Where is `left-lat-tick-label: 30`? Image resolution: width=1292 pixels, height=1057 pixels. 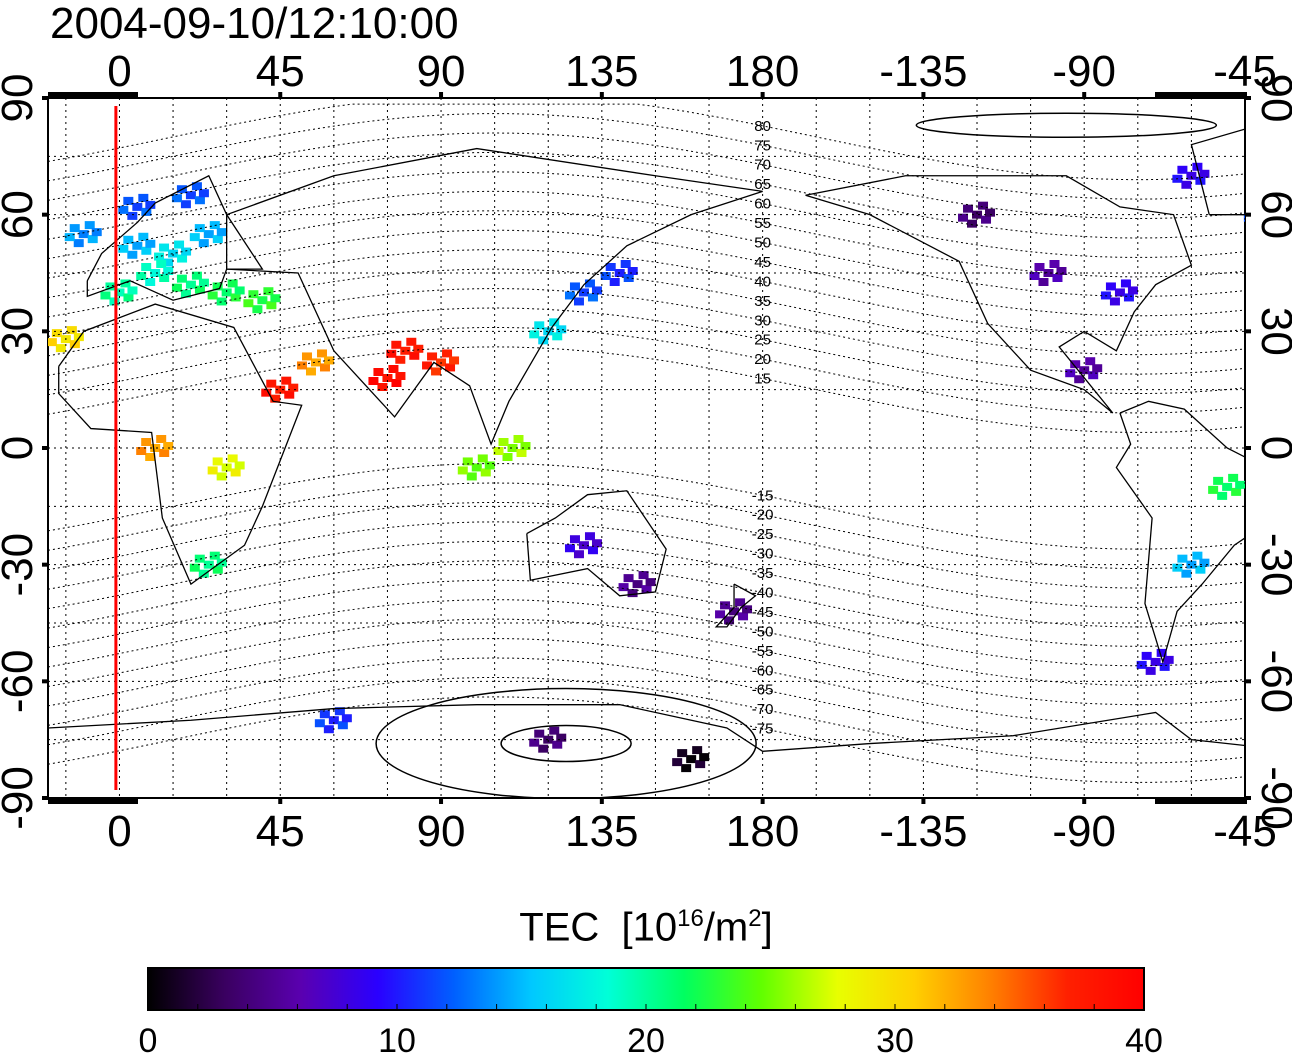 left-lat-tick-label: 30 is located at coordinates (21, 331).